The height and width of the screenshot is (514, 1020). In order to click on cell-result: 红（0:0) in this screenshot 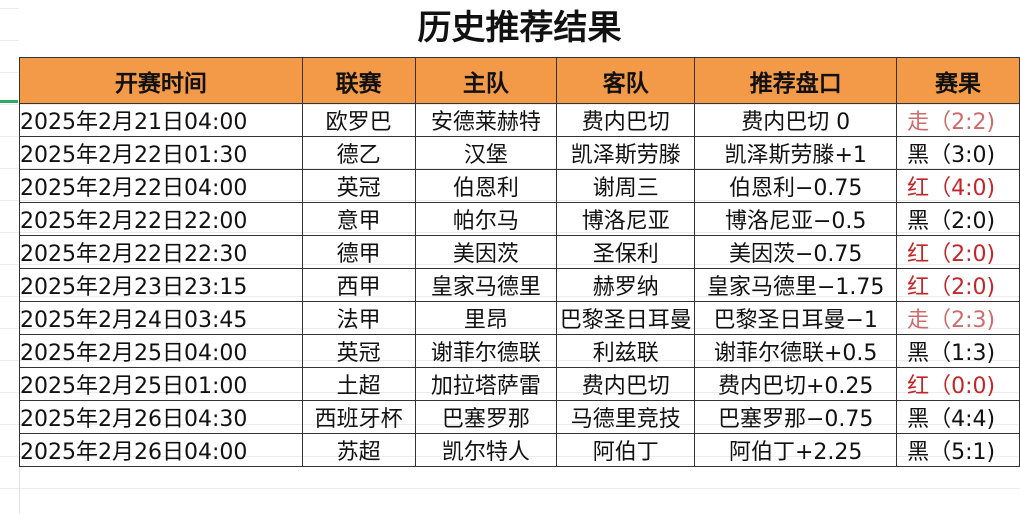, I will do `click(958, 384)`.